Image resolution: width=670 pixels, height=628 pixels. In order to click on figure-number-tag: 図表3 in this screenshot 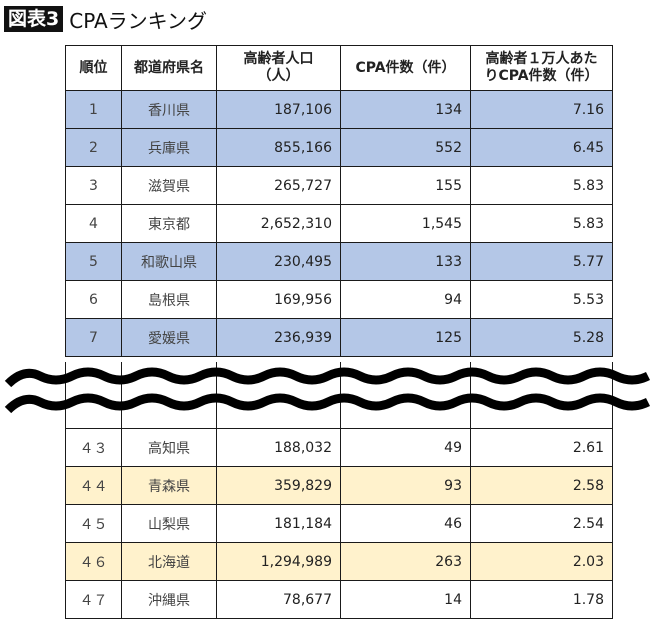, I will do `click(34, 19)`.